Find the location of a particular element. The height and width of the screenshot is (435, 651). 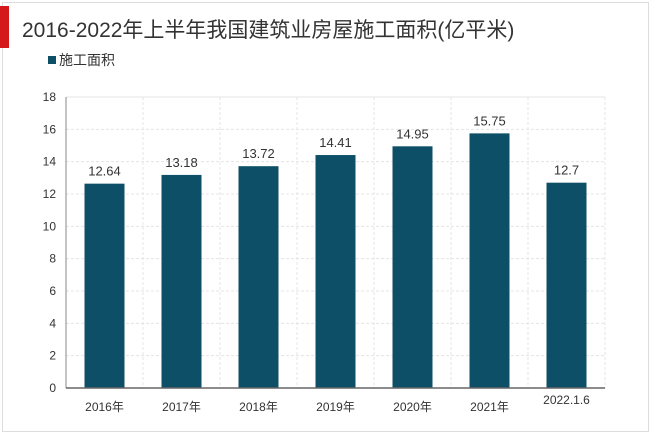

y-tick-label: 4 is located at coordinates (52, 323).